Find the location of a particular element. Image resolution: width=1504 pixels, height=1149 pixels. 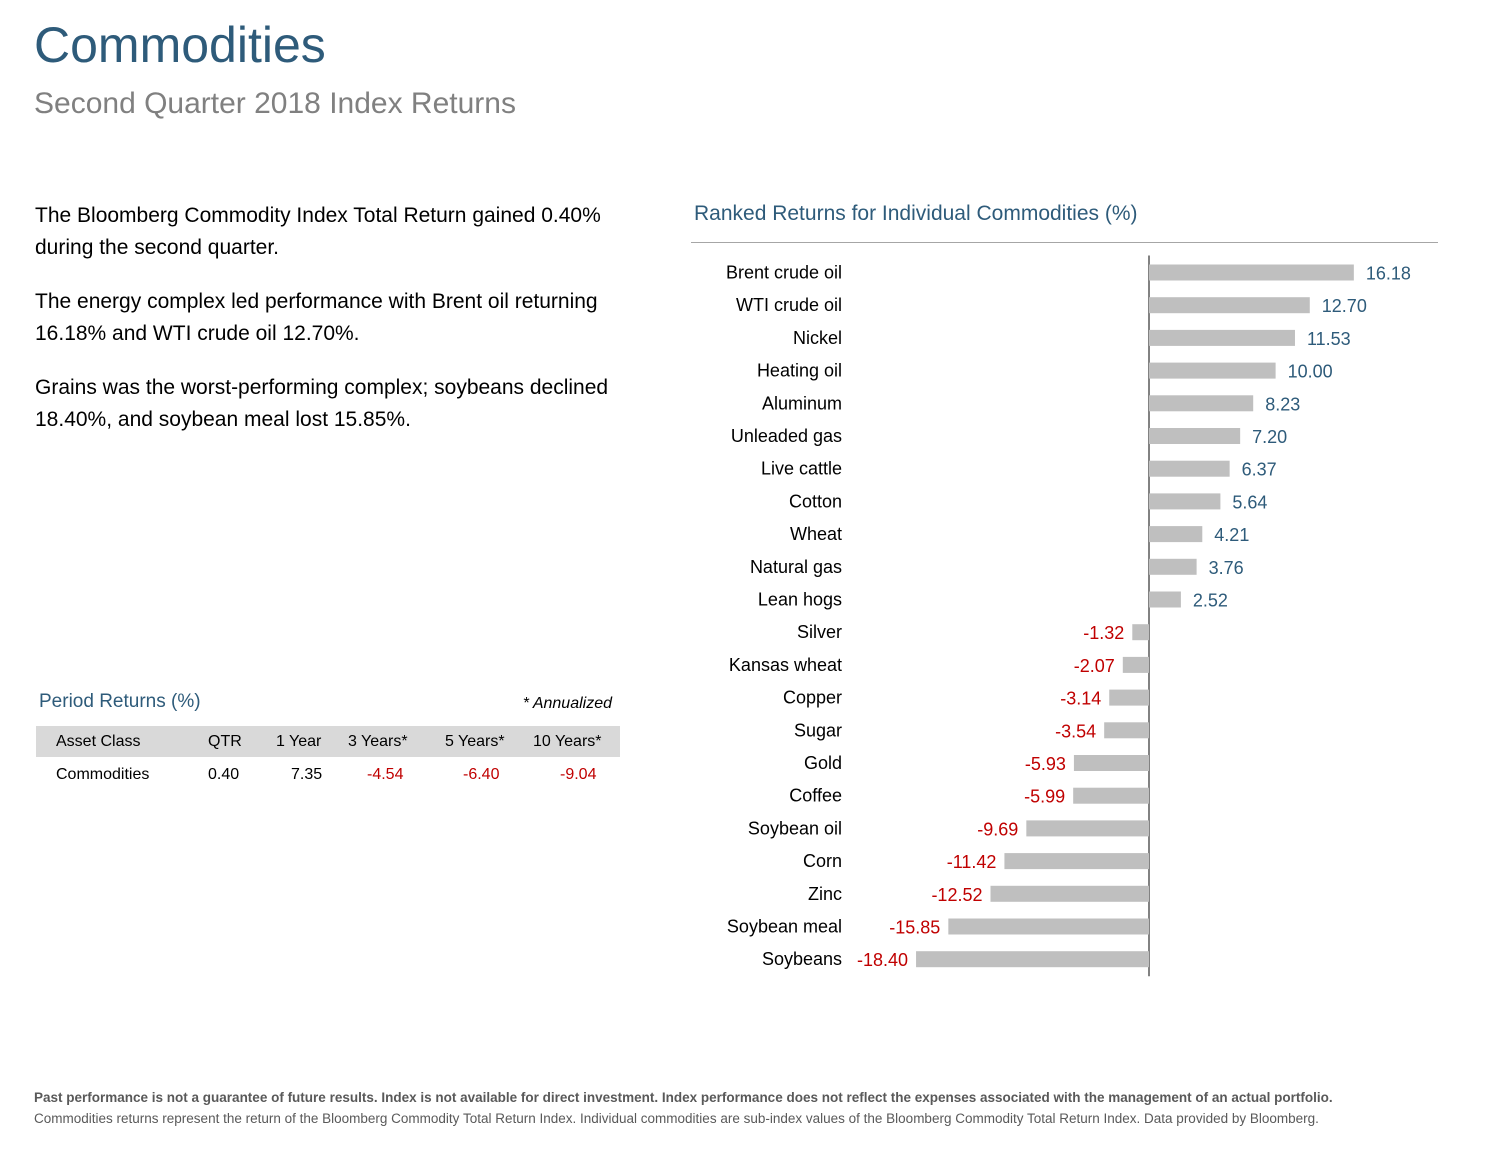

category-label: Nickel is located at coordinates (817, 338).